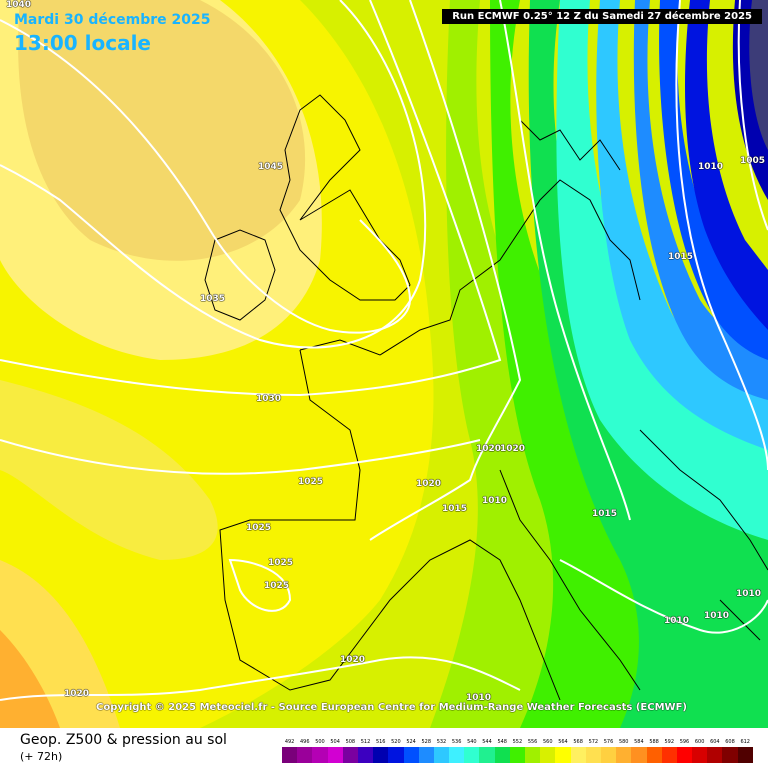 The image size is (768, 768). I want to click on map-title: Geop. Z500 & pression au sol, so click(123, 740).